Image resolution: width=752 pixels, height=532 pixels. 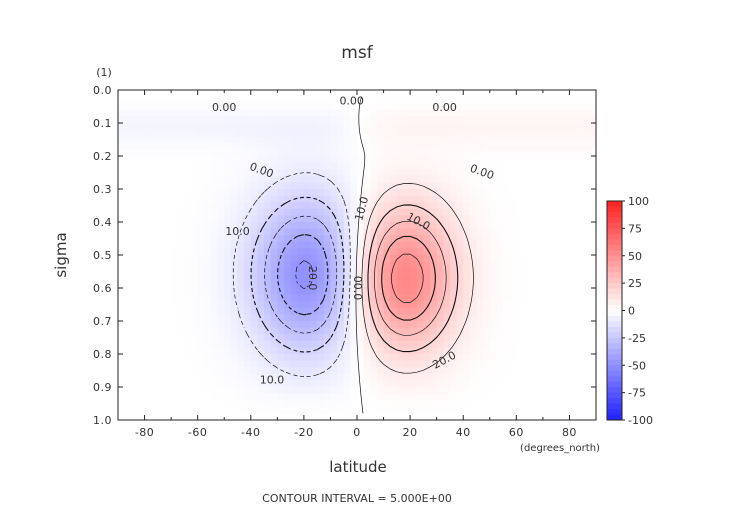 I want to click on colorbar-tick-label: 25, so click(x=635, y=283).